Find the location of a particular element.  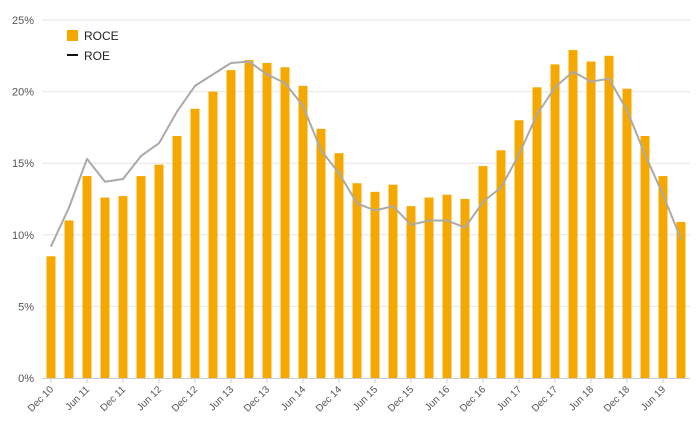

y-tick-label: 20% is located at coordinates (23, 93).